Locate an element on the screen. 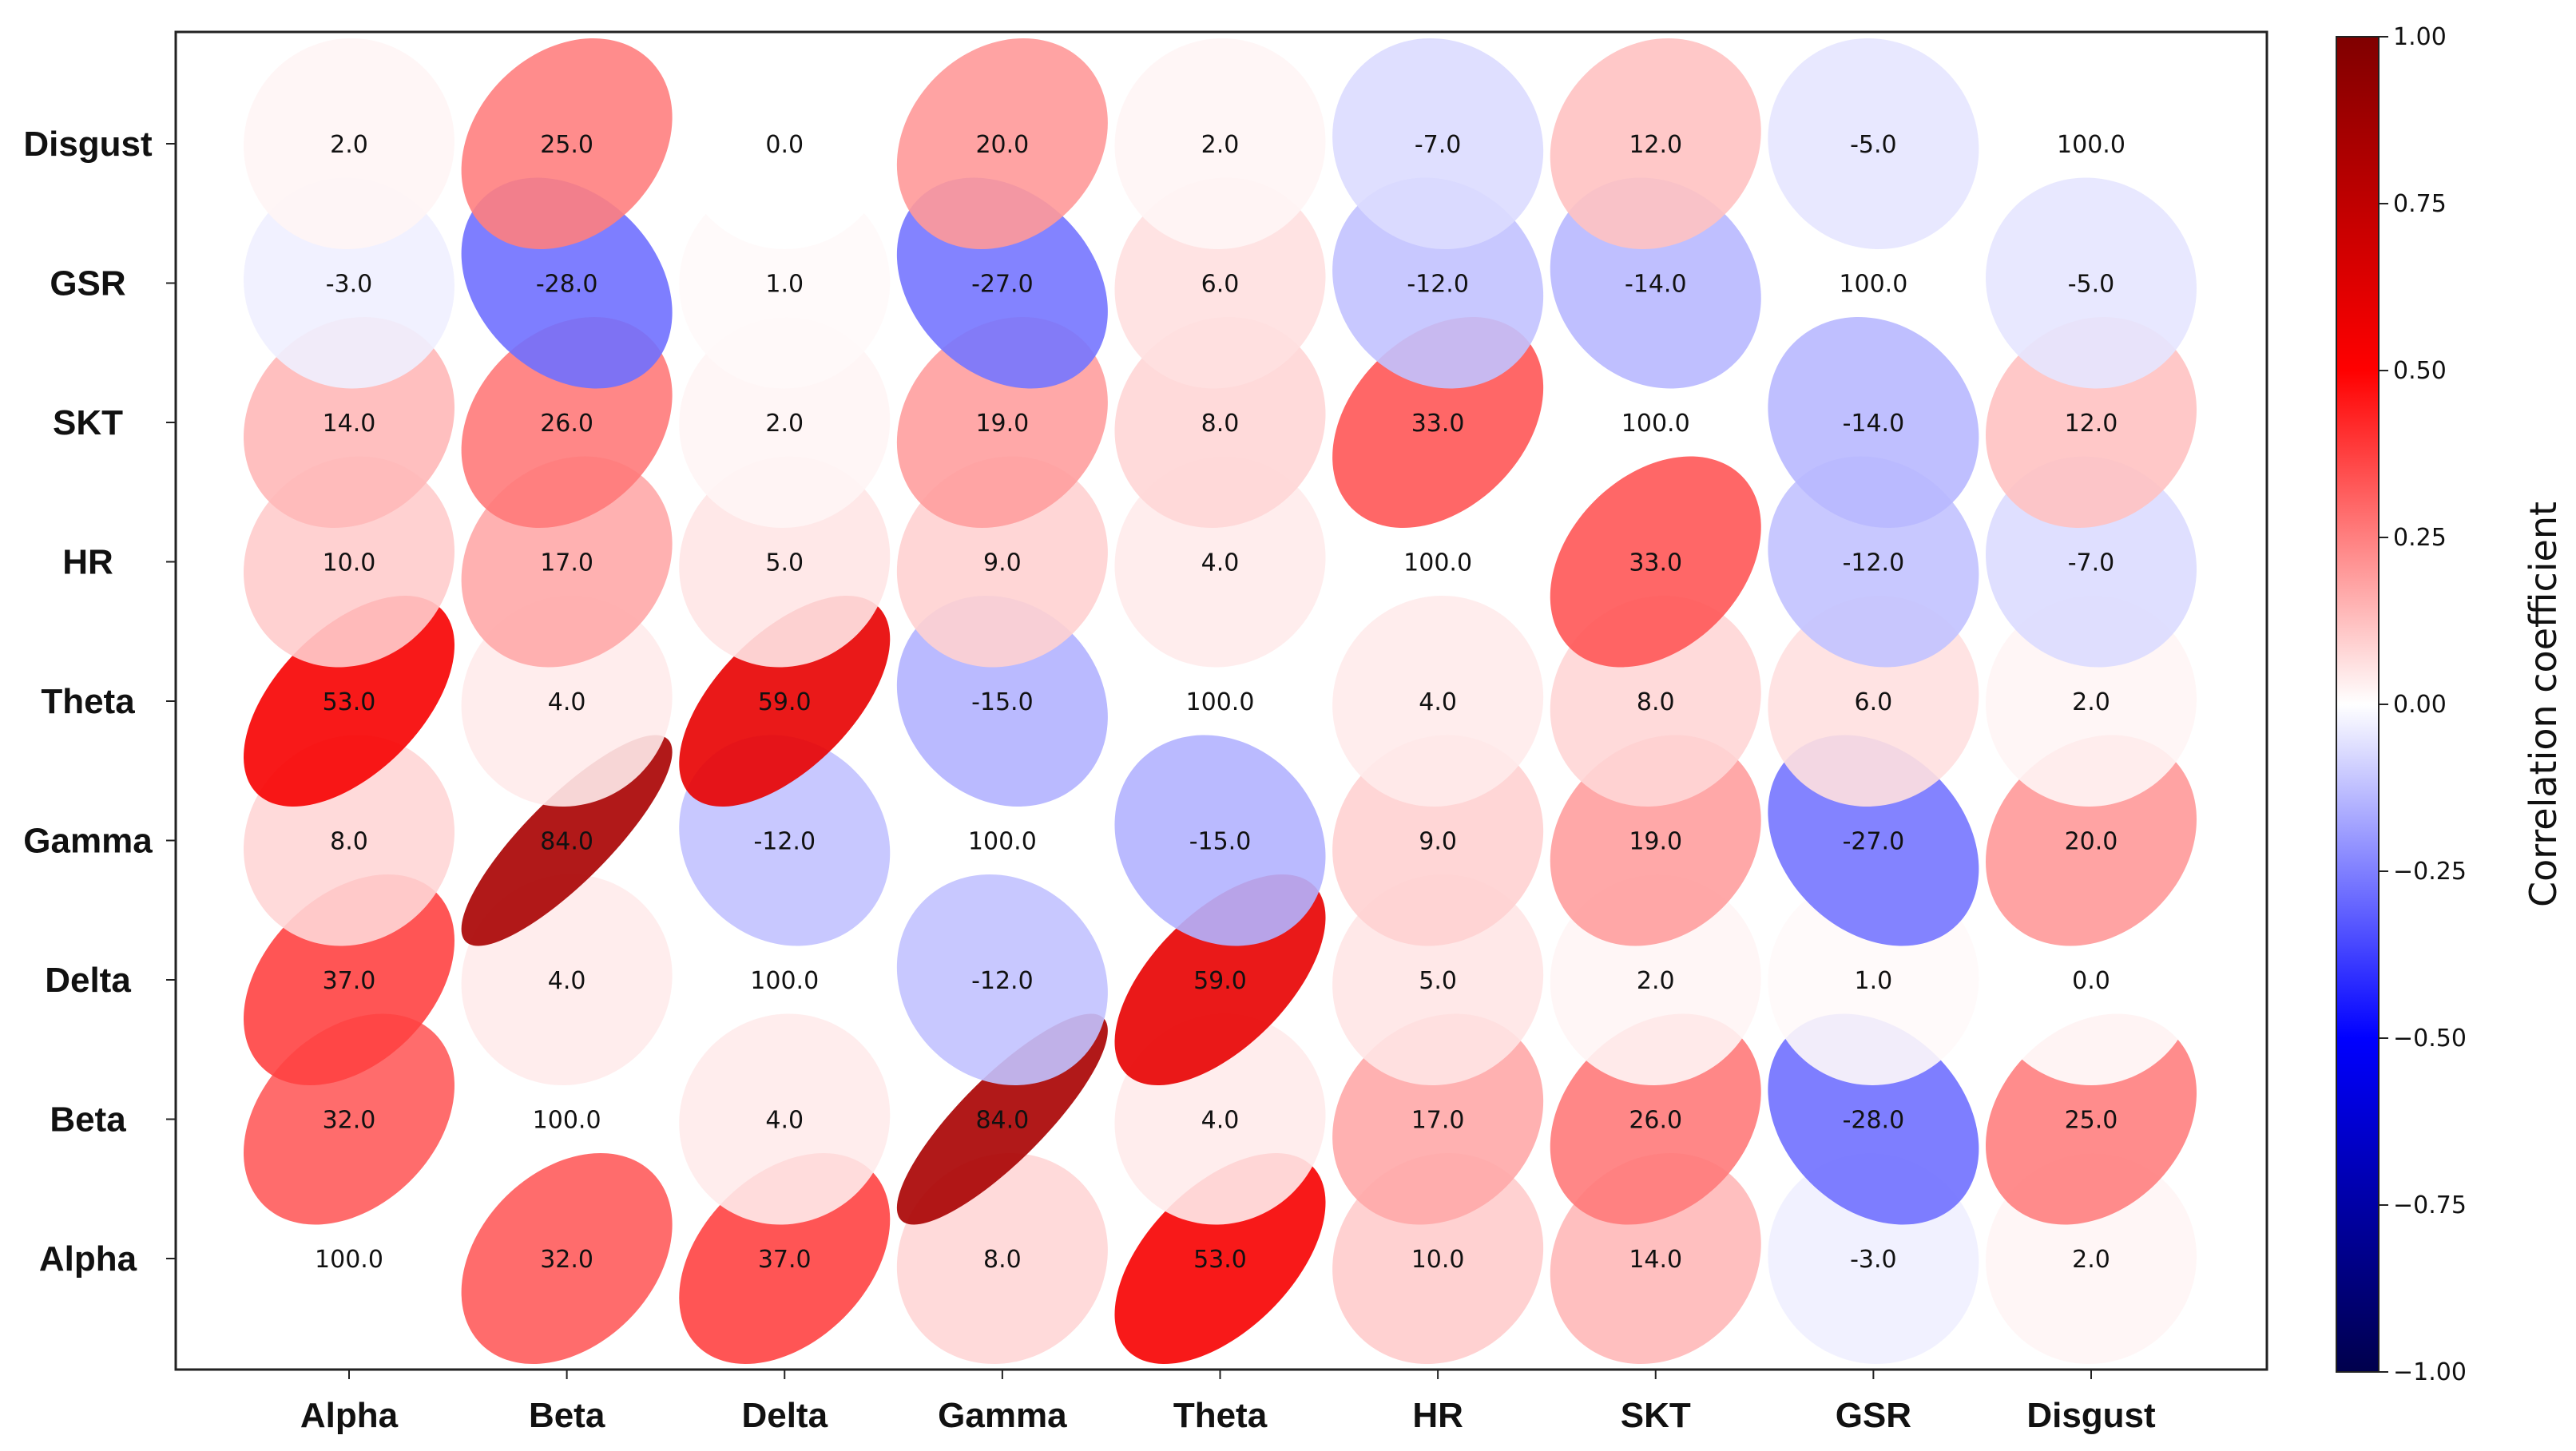 The width and height of the screenshot is (2576, 1451). y-tick-label: Alpha is located at coordinates (88, 1259).